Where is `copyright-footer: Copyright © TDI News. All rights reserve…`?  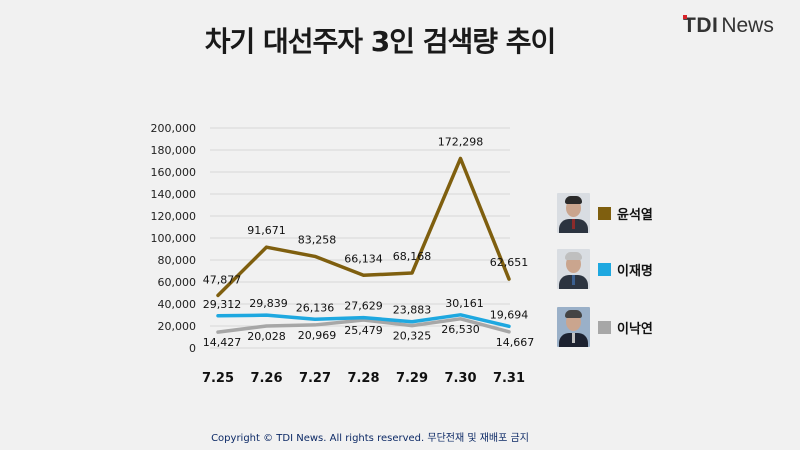
copyright-footer: Copyright © TDI News. All rights reserve… is located at coordinates (370, 438).